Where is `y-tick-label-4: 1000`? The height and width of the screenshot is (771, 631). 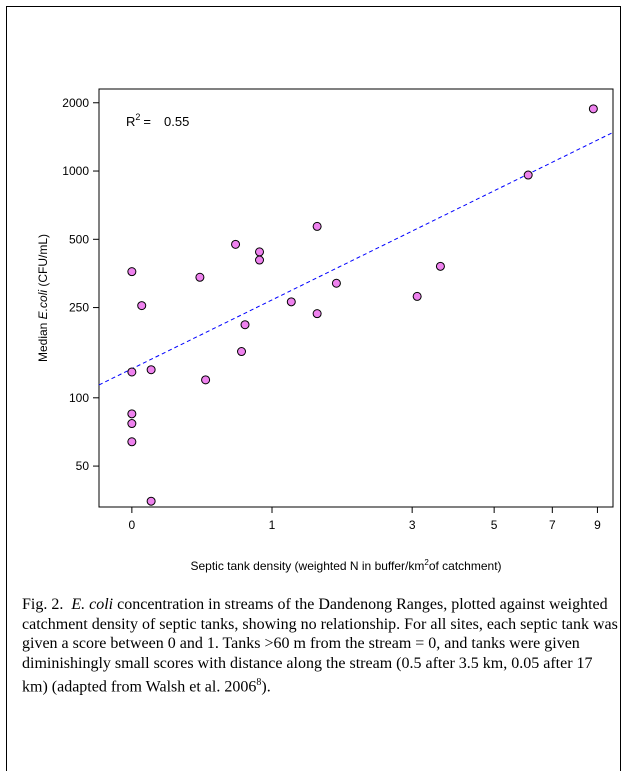
y-tick-label-4: 1000 is located at coordinates (75, 171).